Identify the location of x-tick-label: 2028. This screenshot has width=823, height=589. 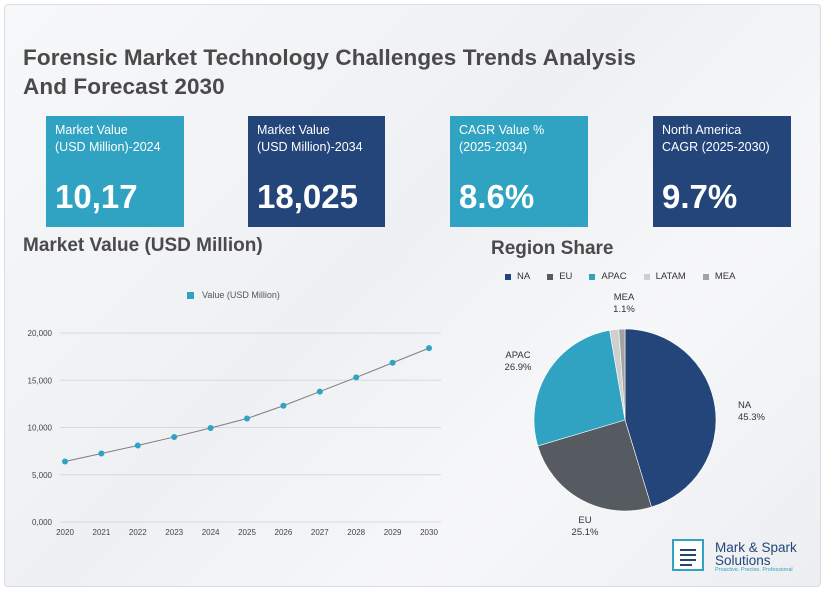
(356, 532).